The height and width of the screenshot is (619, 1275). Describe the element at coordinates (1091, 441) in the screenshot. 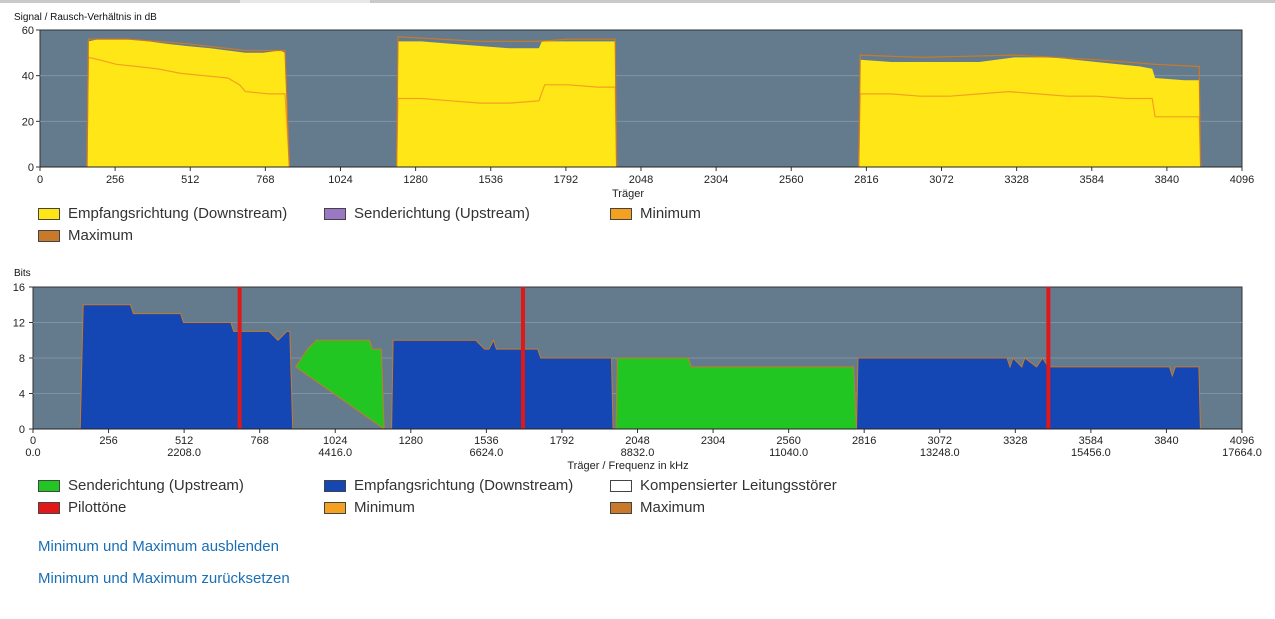

I see `x-tick-label: 3584` at that location.